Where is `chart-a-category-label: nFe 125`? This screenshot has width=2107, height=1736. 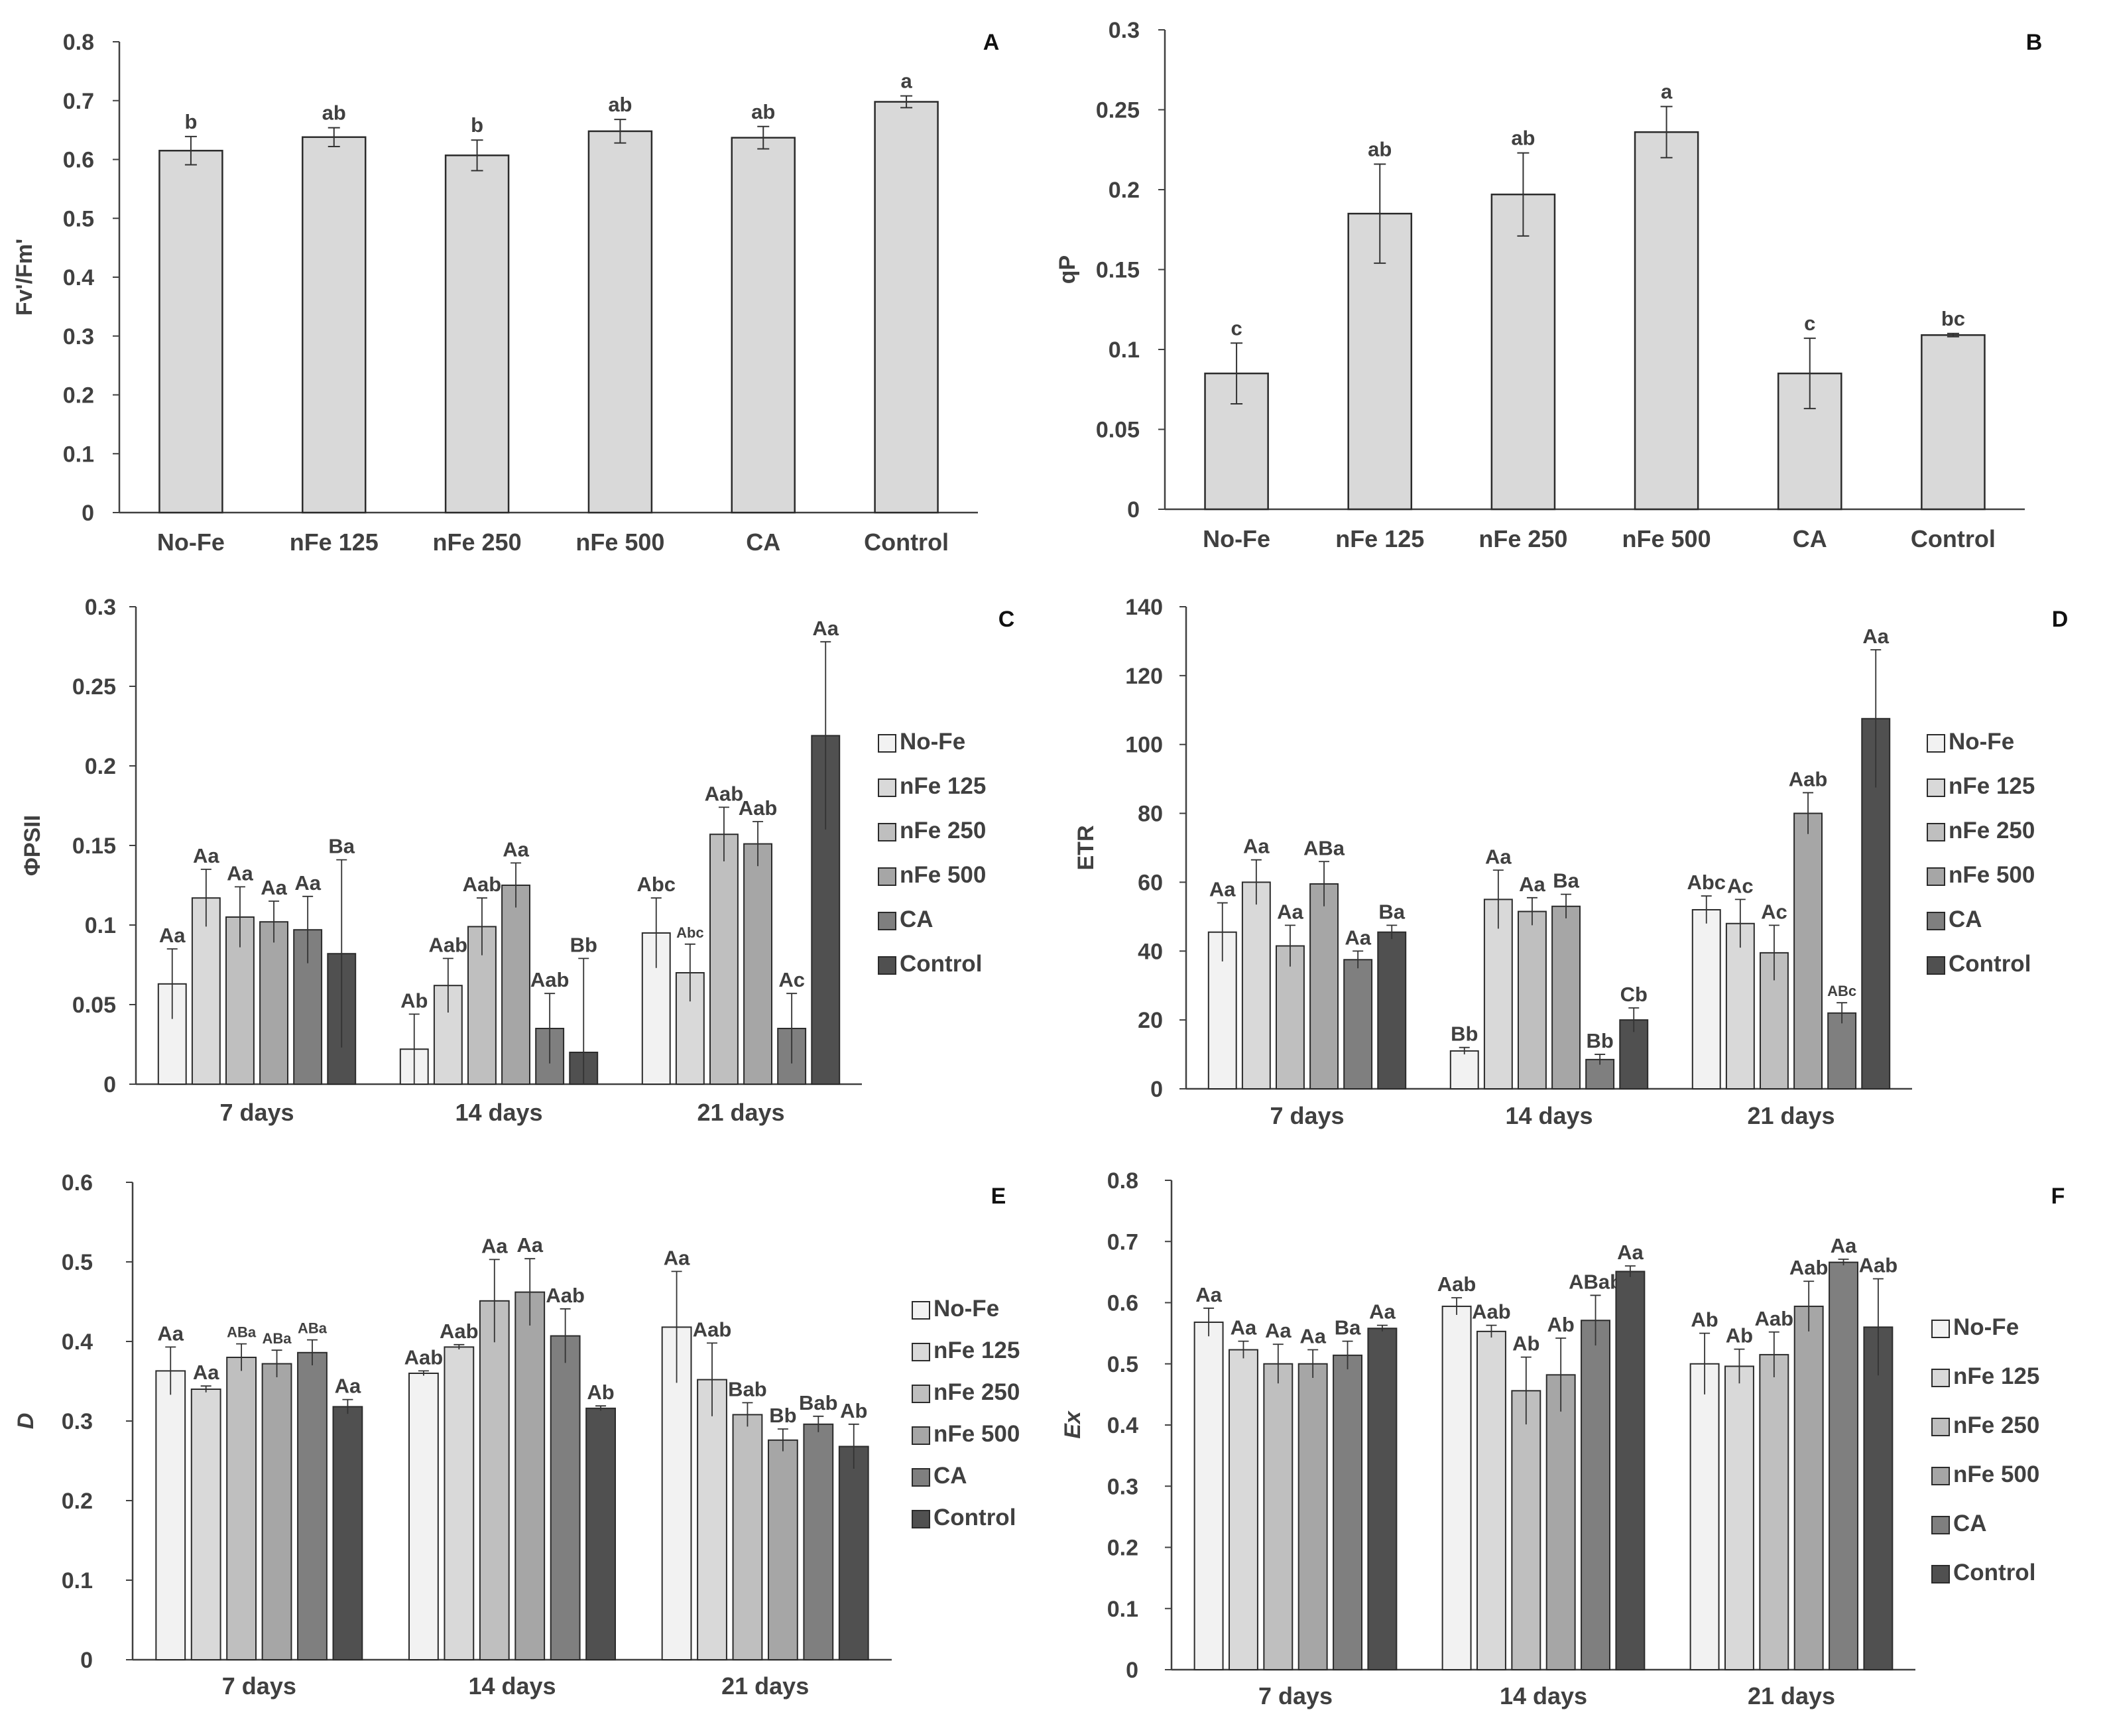
chart-a-category-label: nFe 125 is located at coordinates (335, 542).